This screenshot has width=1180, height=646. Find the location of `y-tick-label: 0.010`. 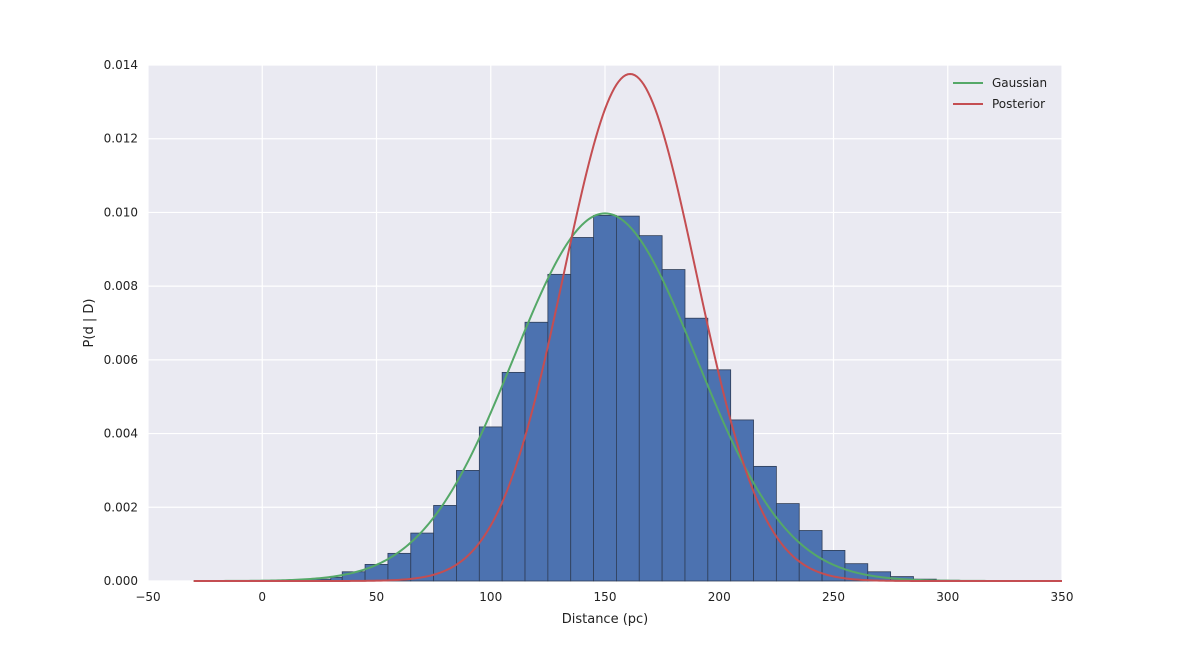

y-tick-label: 0.010 is located at coordinates (121, 212).